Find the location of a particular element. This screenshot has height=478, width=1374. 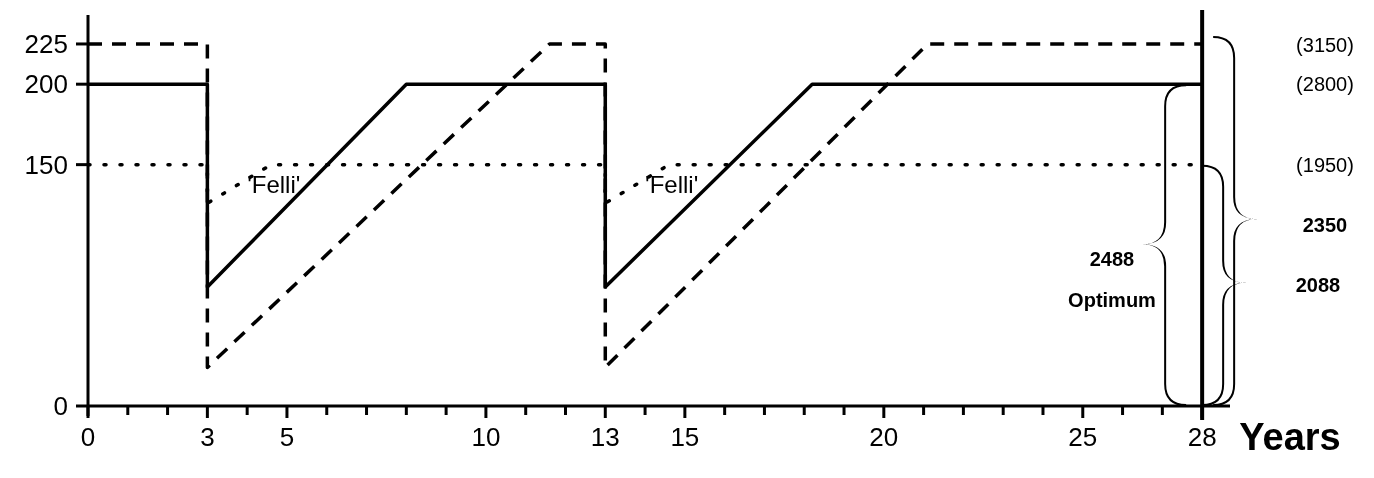

text: (2800) is located at coordinates (1325, 84).